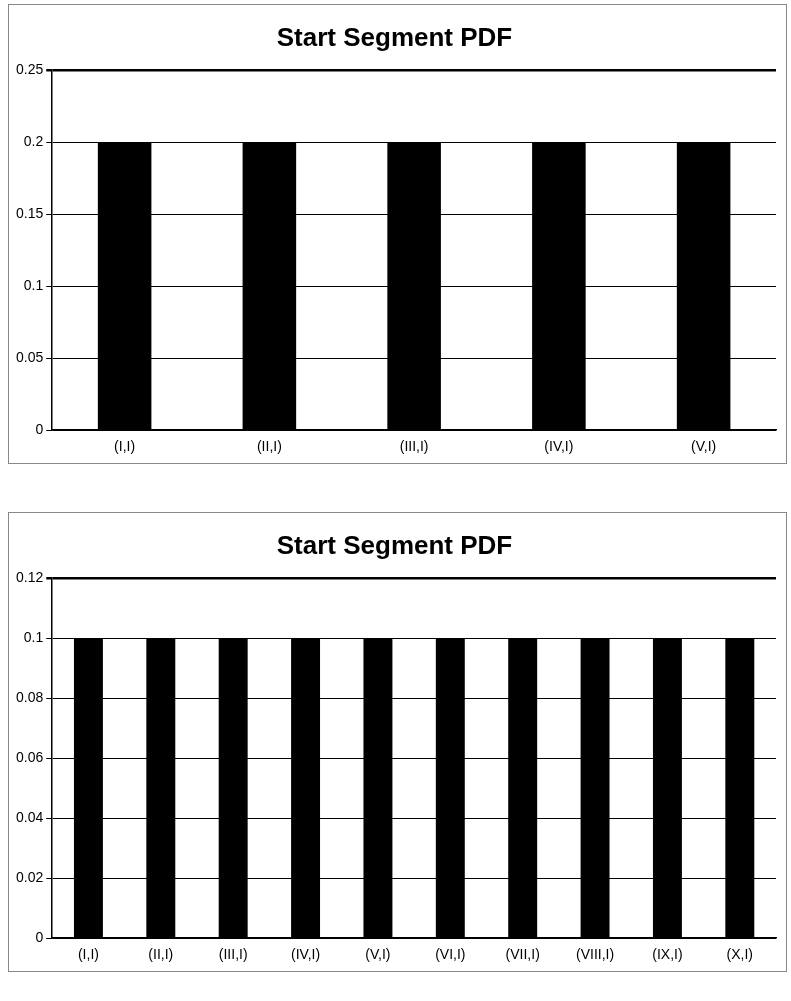 This screenshot has width=791, height=1001. What do you see at coordinates (30, 757) in the screenshot?
I see `y-tick-label: 0.06` at bounding box center [30, 757].